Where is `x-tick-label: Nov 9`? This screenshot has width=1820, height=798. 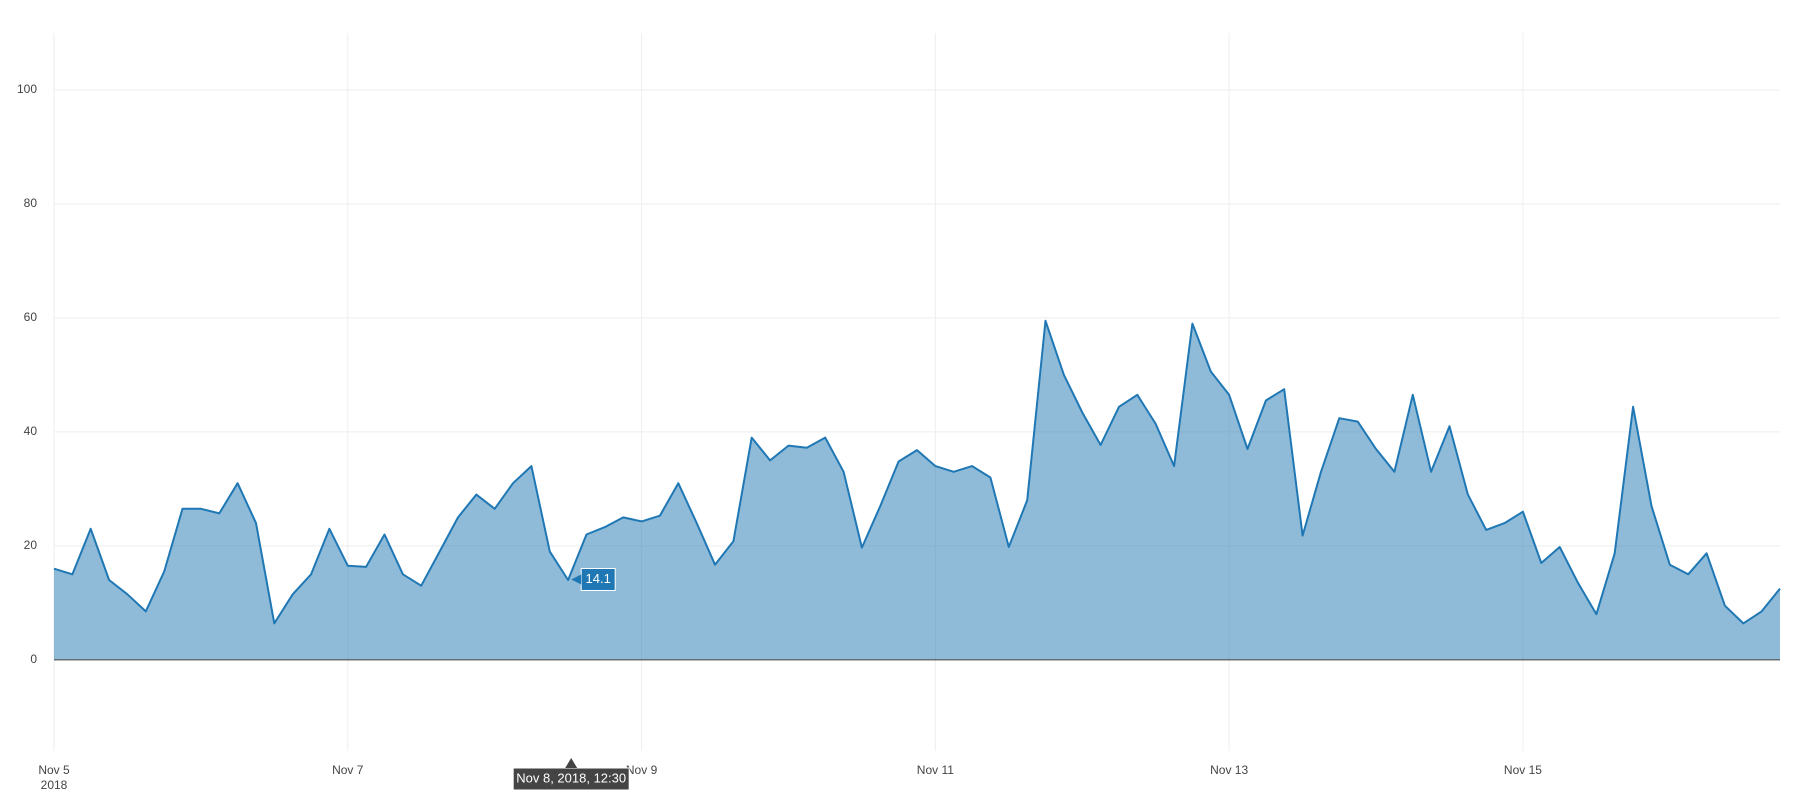
x-tick-label: Nov 9 is located at coordinates (642, 770).